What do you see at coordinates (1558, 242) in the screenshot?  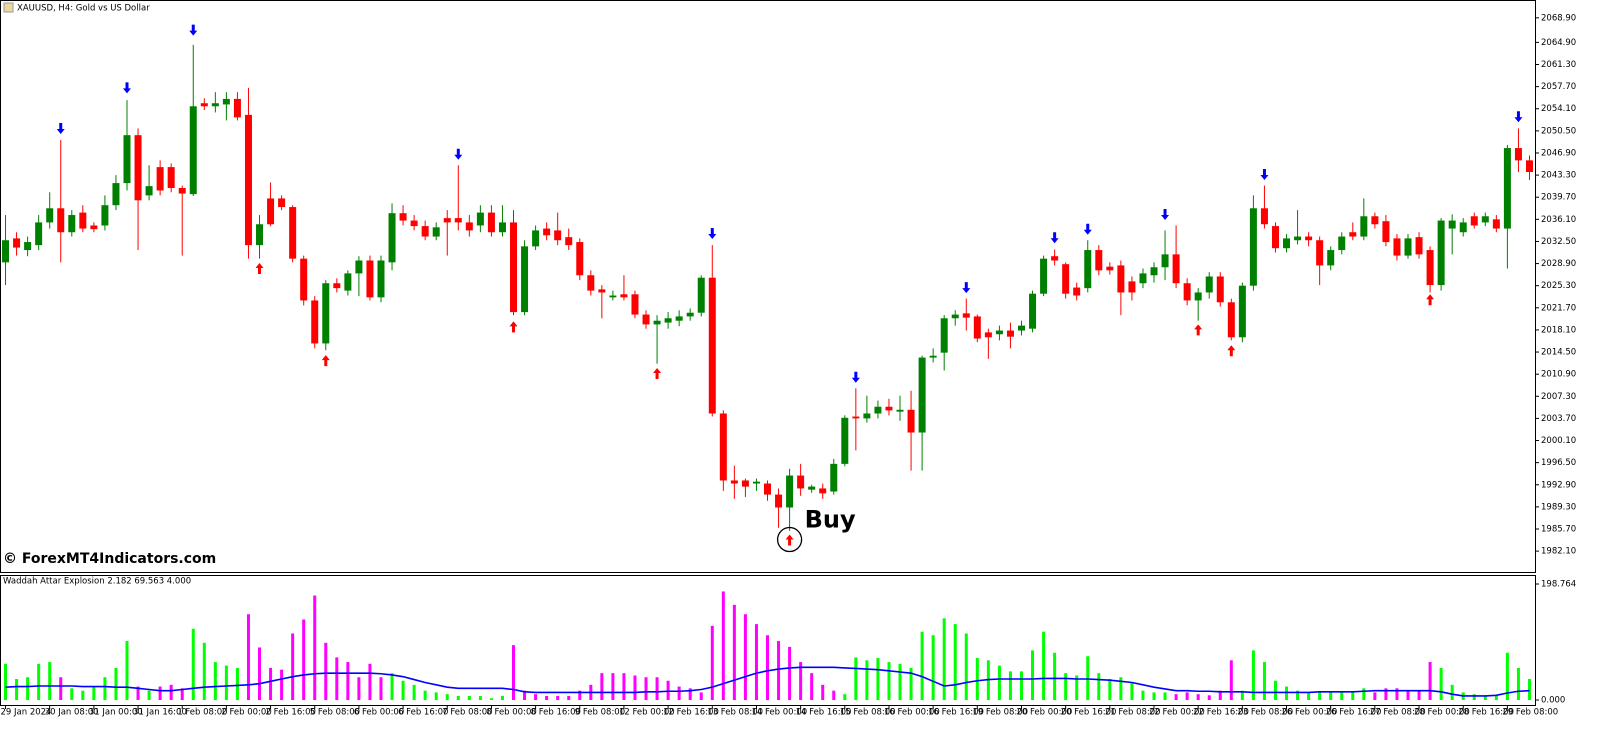 I see `y-tick-label: 2032.50` at bounding box center [1558, 242].